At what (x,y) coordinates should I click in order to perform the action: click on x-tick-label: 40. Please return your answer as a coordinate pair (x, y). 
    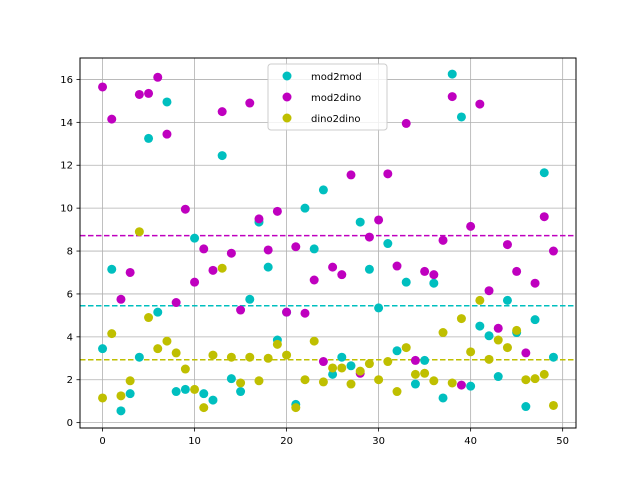
    Looking at the image, I should click on (470, 441).